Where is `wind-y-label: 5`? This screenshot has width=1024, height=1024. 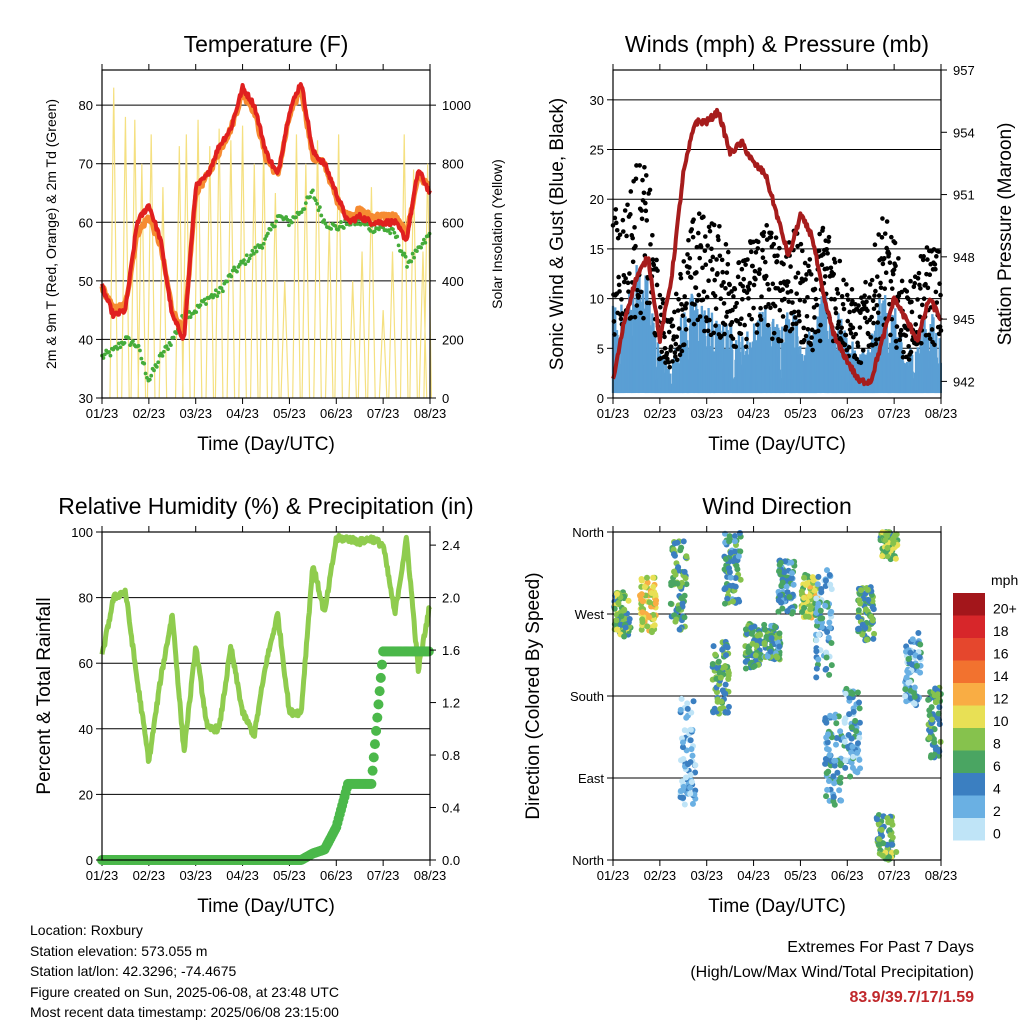
wind-y-label: 5 is located at coordinates (600, 348).